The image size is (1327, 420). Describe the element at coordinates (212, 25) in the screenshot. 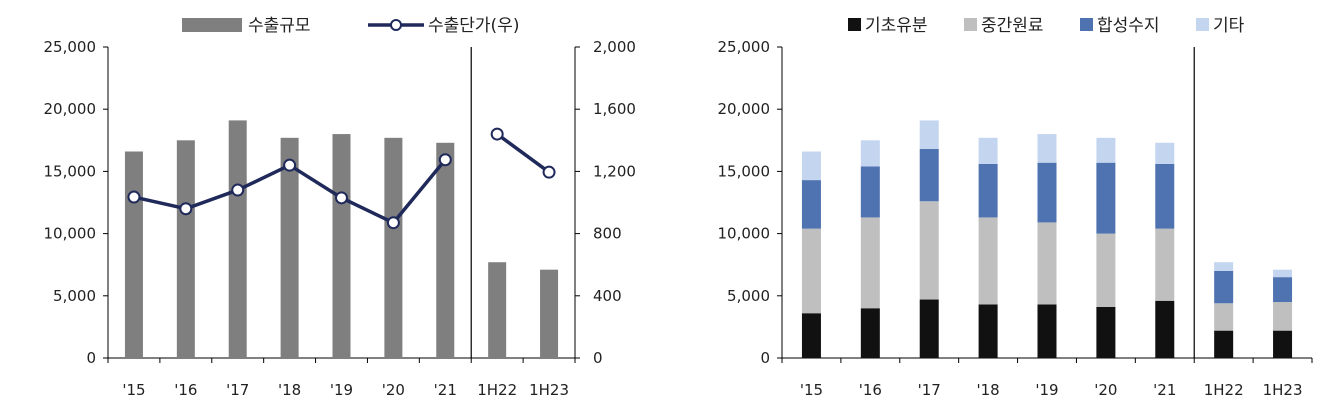

I see `legend-swatch-bar` at that location.